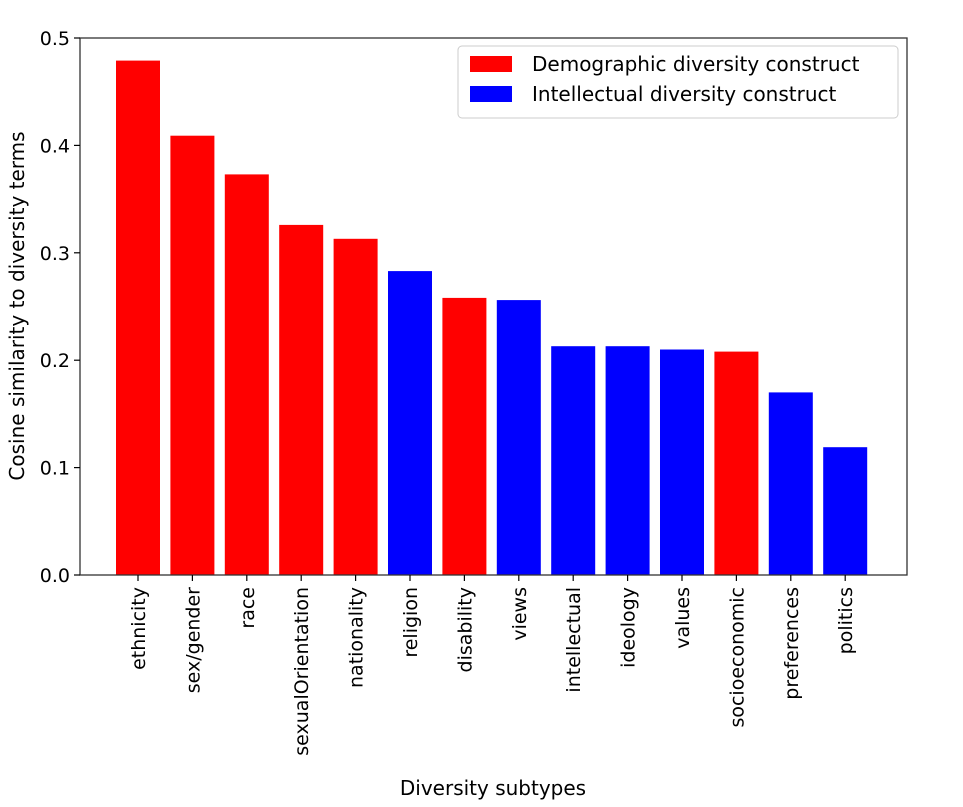 This screenshot has width=963, height=807. What do you see at coordinates (302, 671) in the screenshot?
I see `x-tick-label: sexualOrientation` at bounding box center [302, 671].